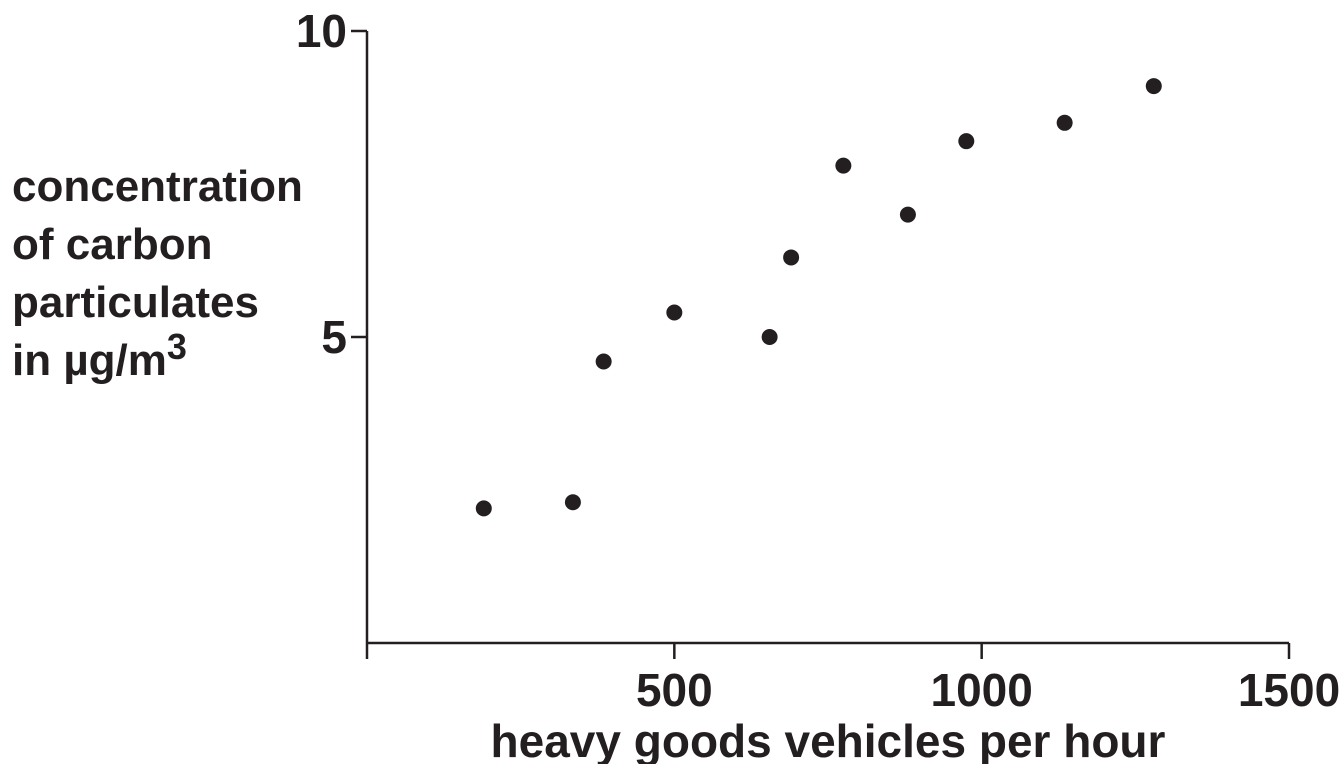 Image resolution: width=1344 pixels, height=764 pixels. Describe the element at coordinates (135, 302) in the screenshot. I see `y-axis-label-line-3: particulates` at that location.